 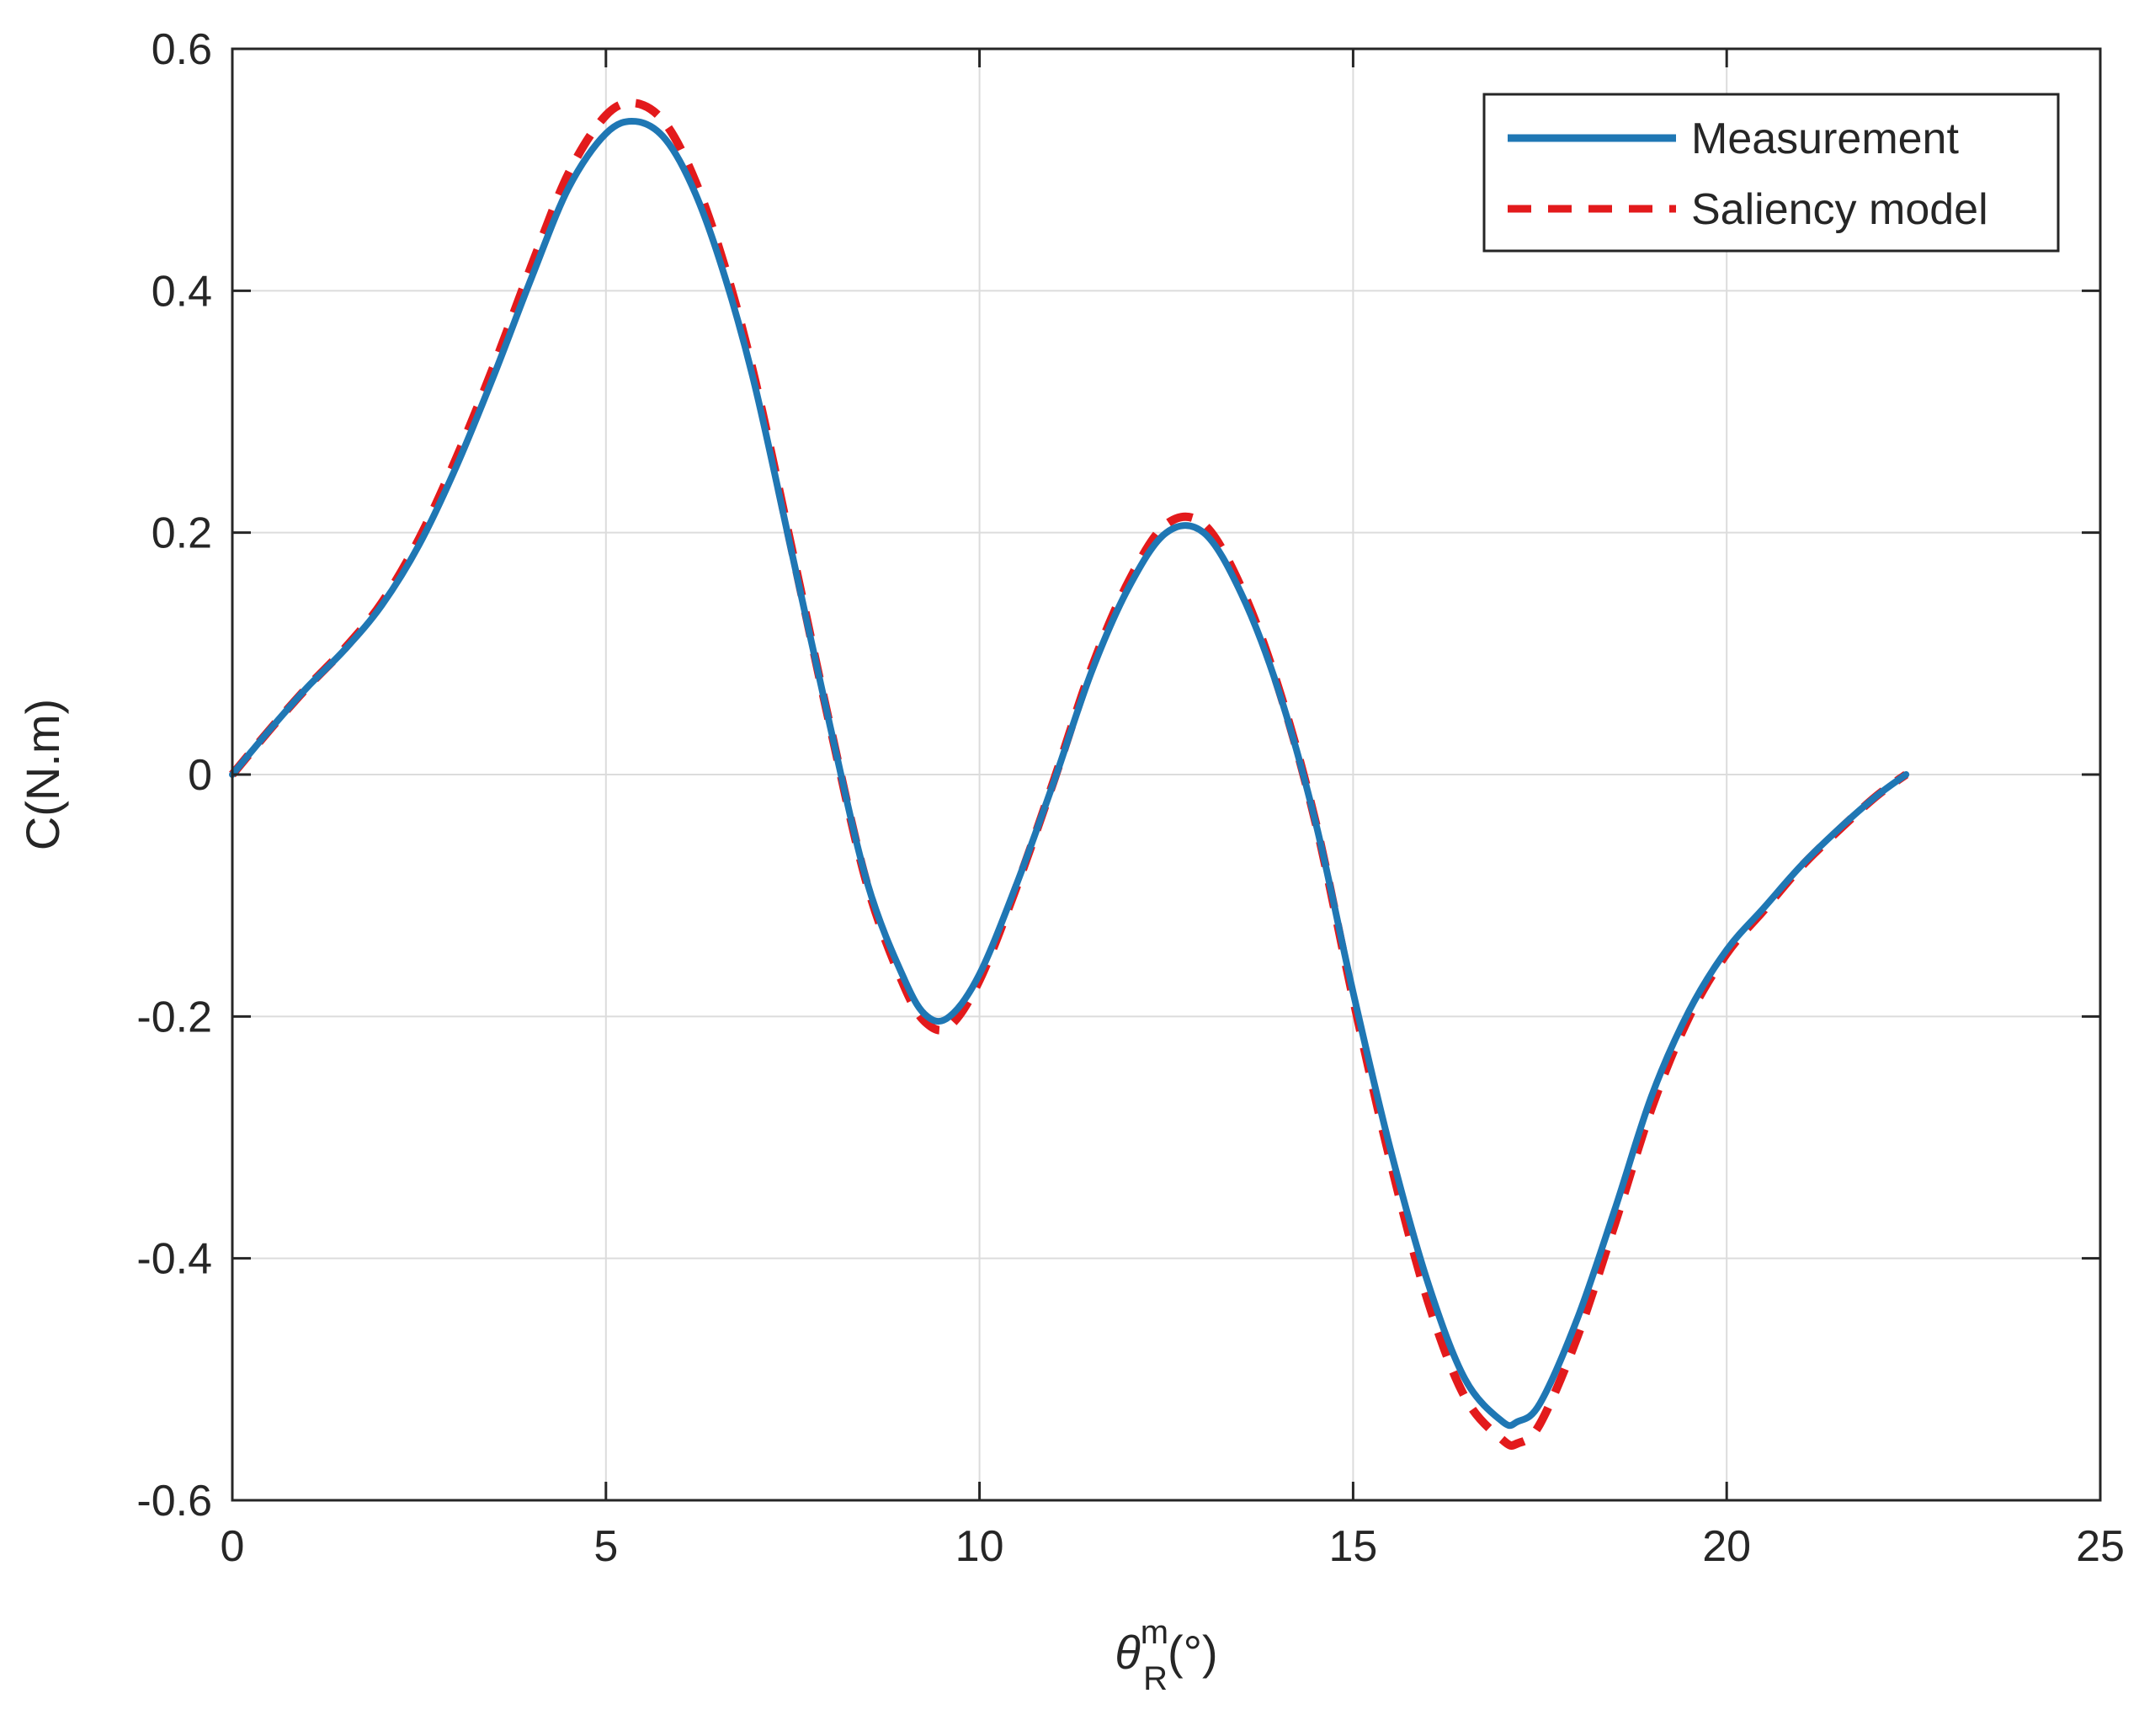 I want to click on x-tick-label: 25, so click(x=2100, y=1546).